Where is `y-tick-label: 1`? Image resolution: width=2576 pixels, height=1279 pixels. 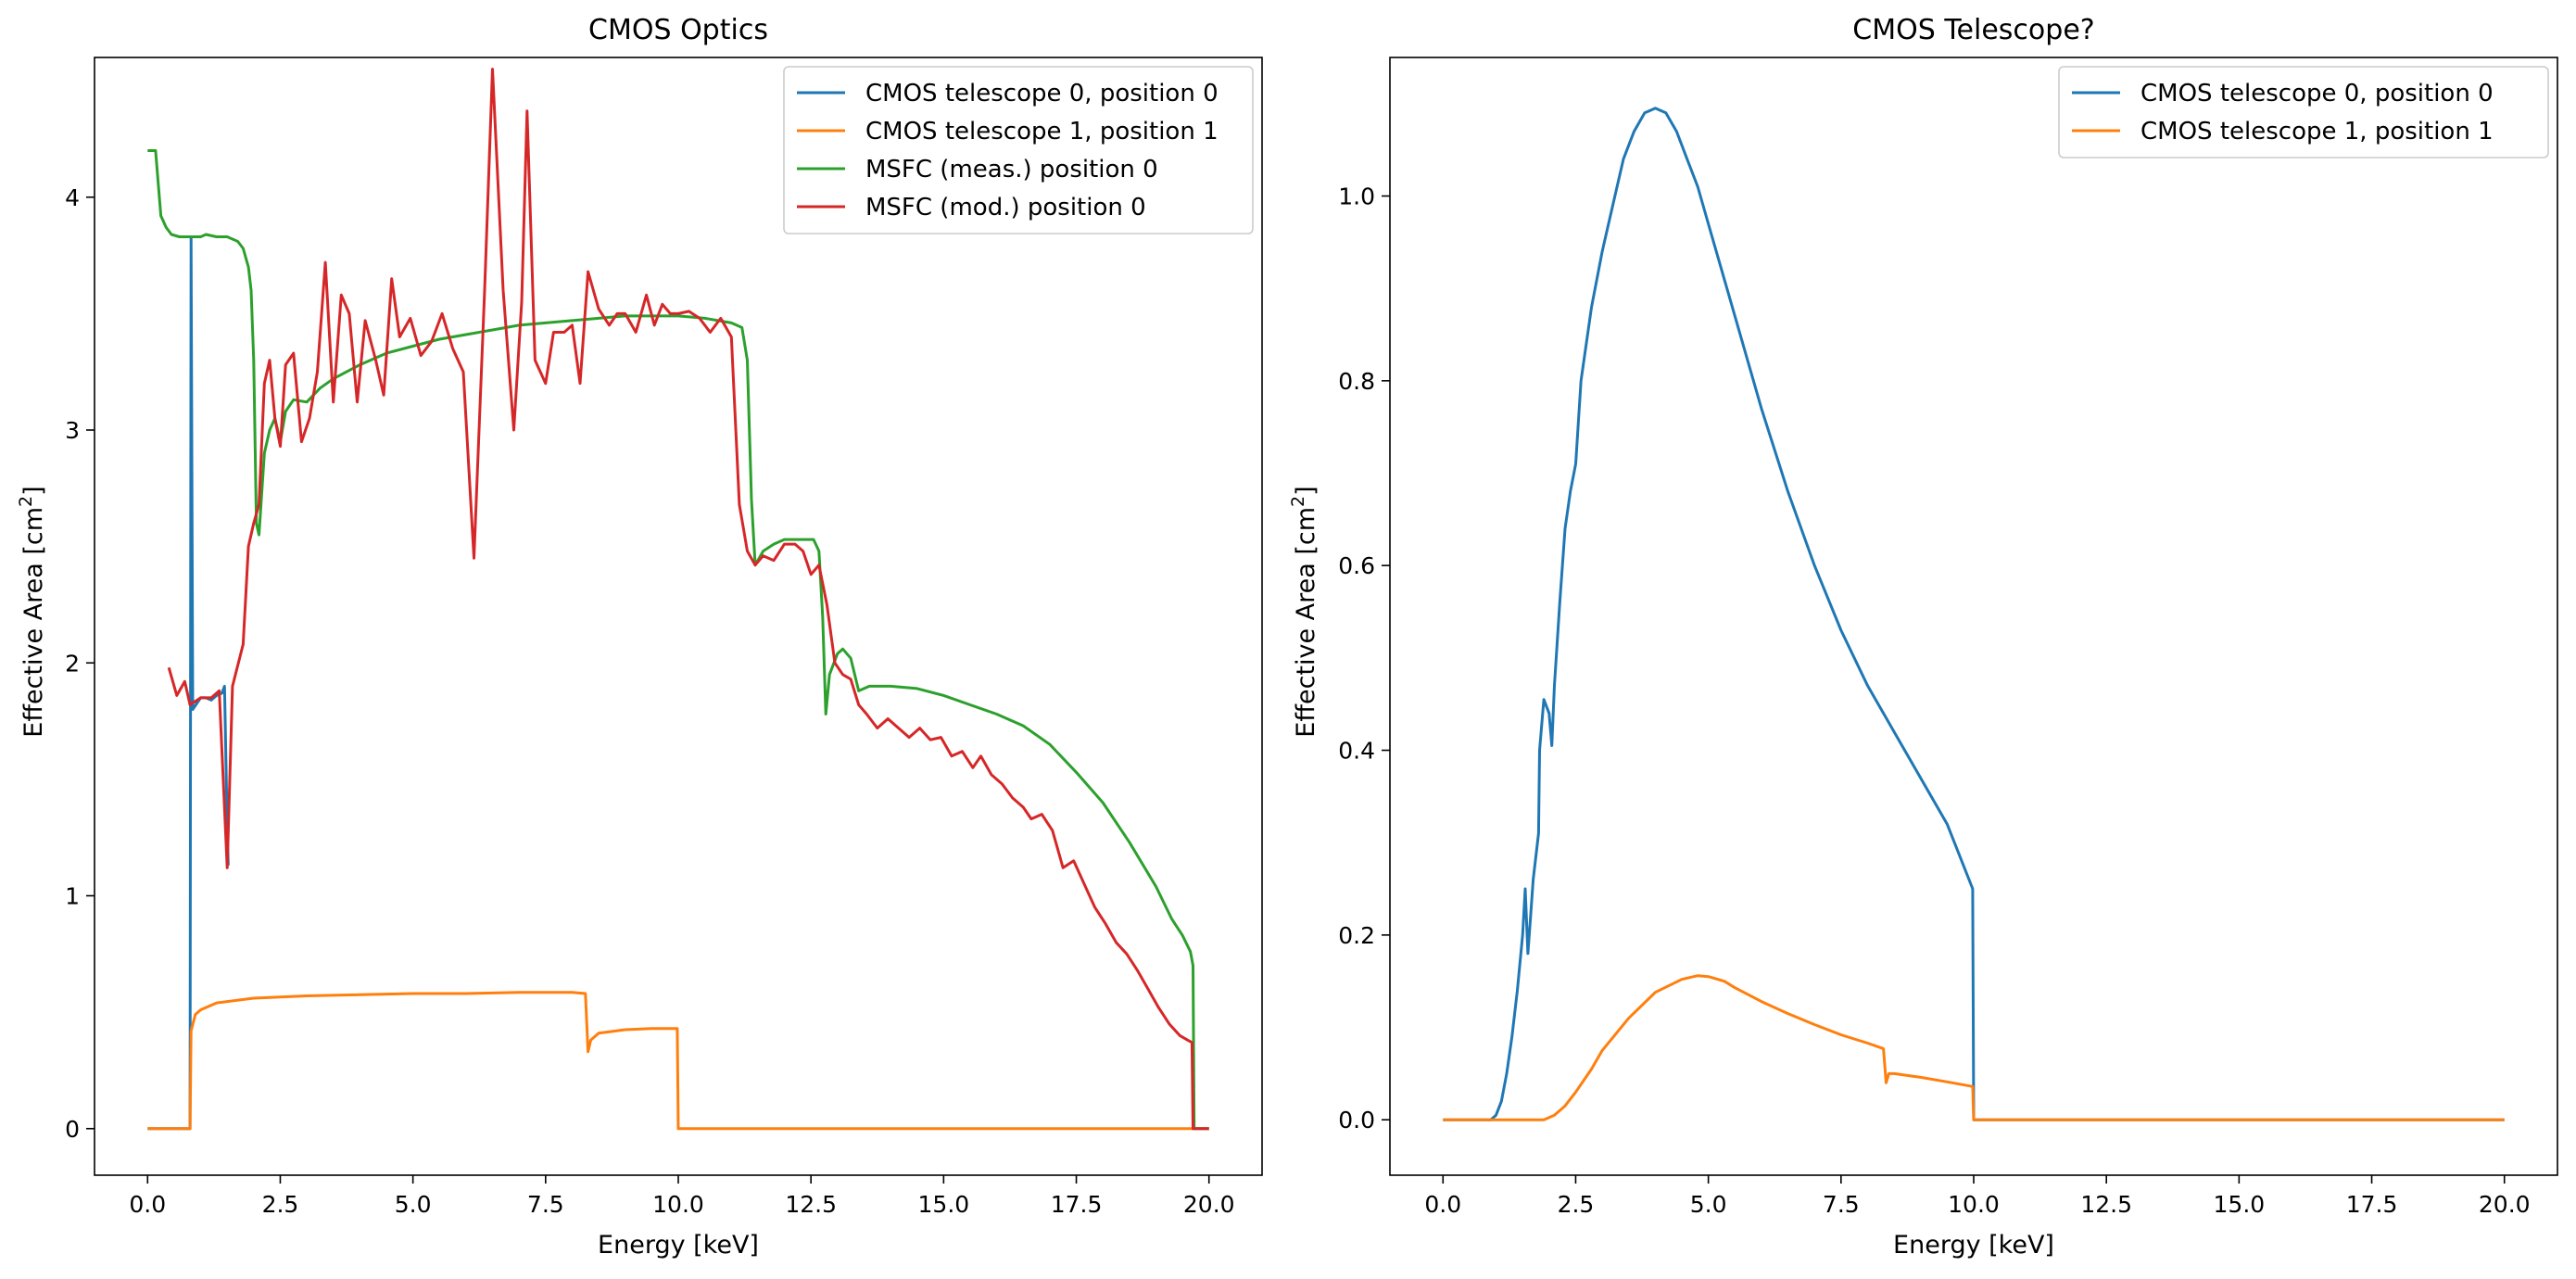 y-tick-label: 1 is located at coordinates (72, 896).